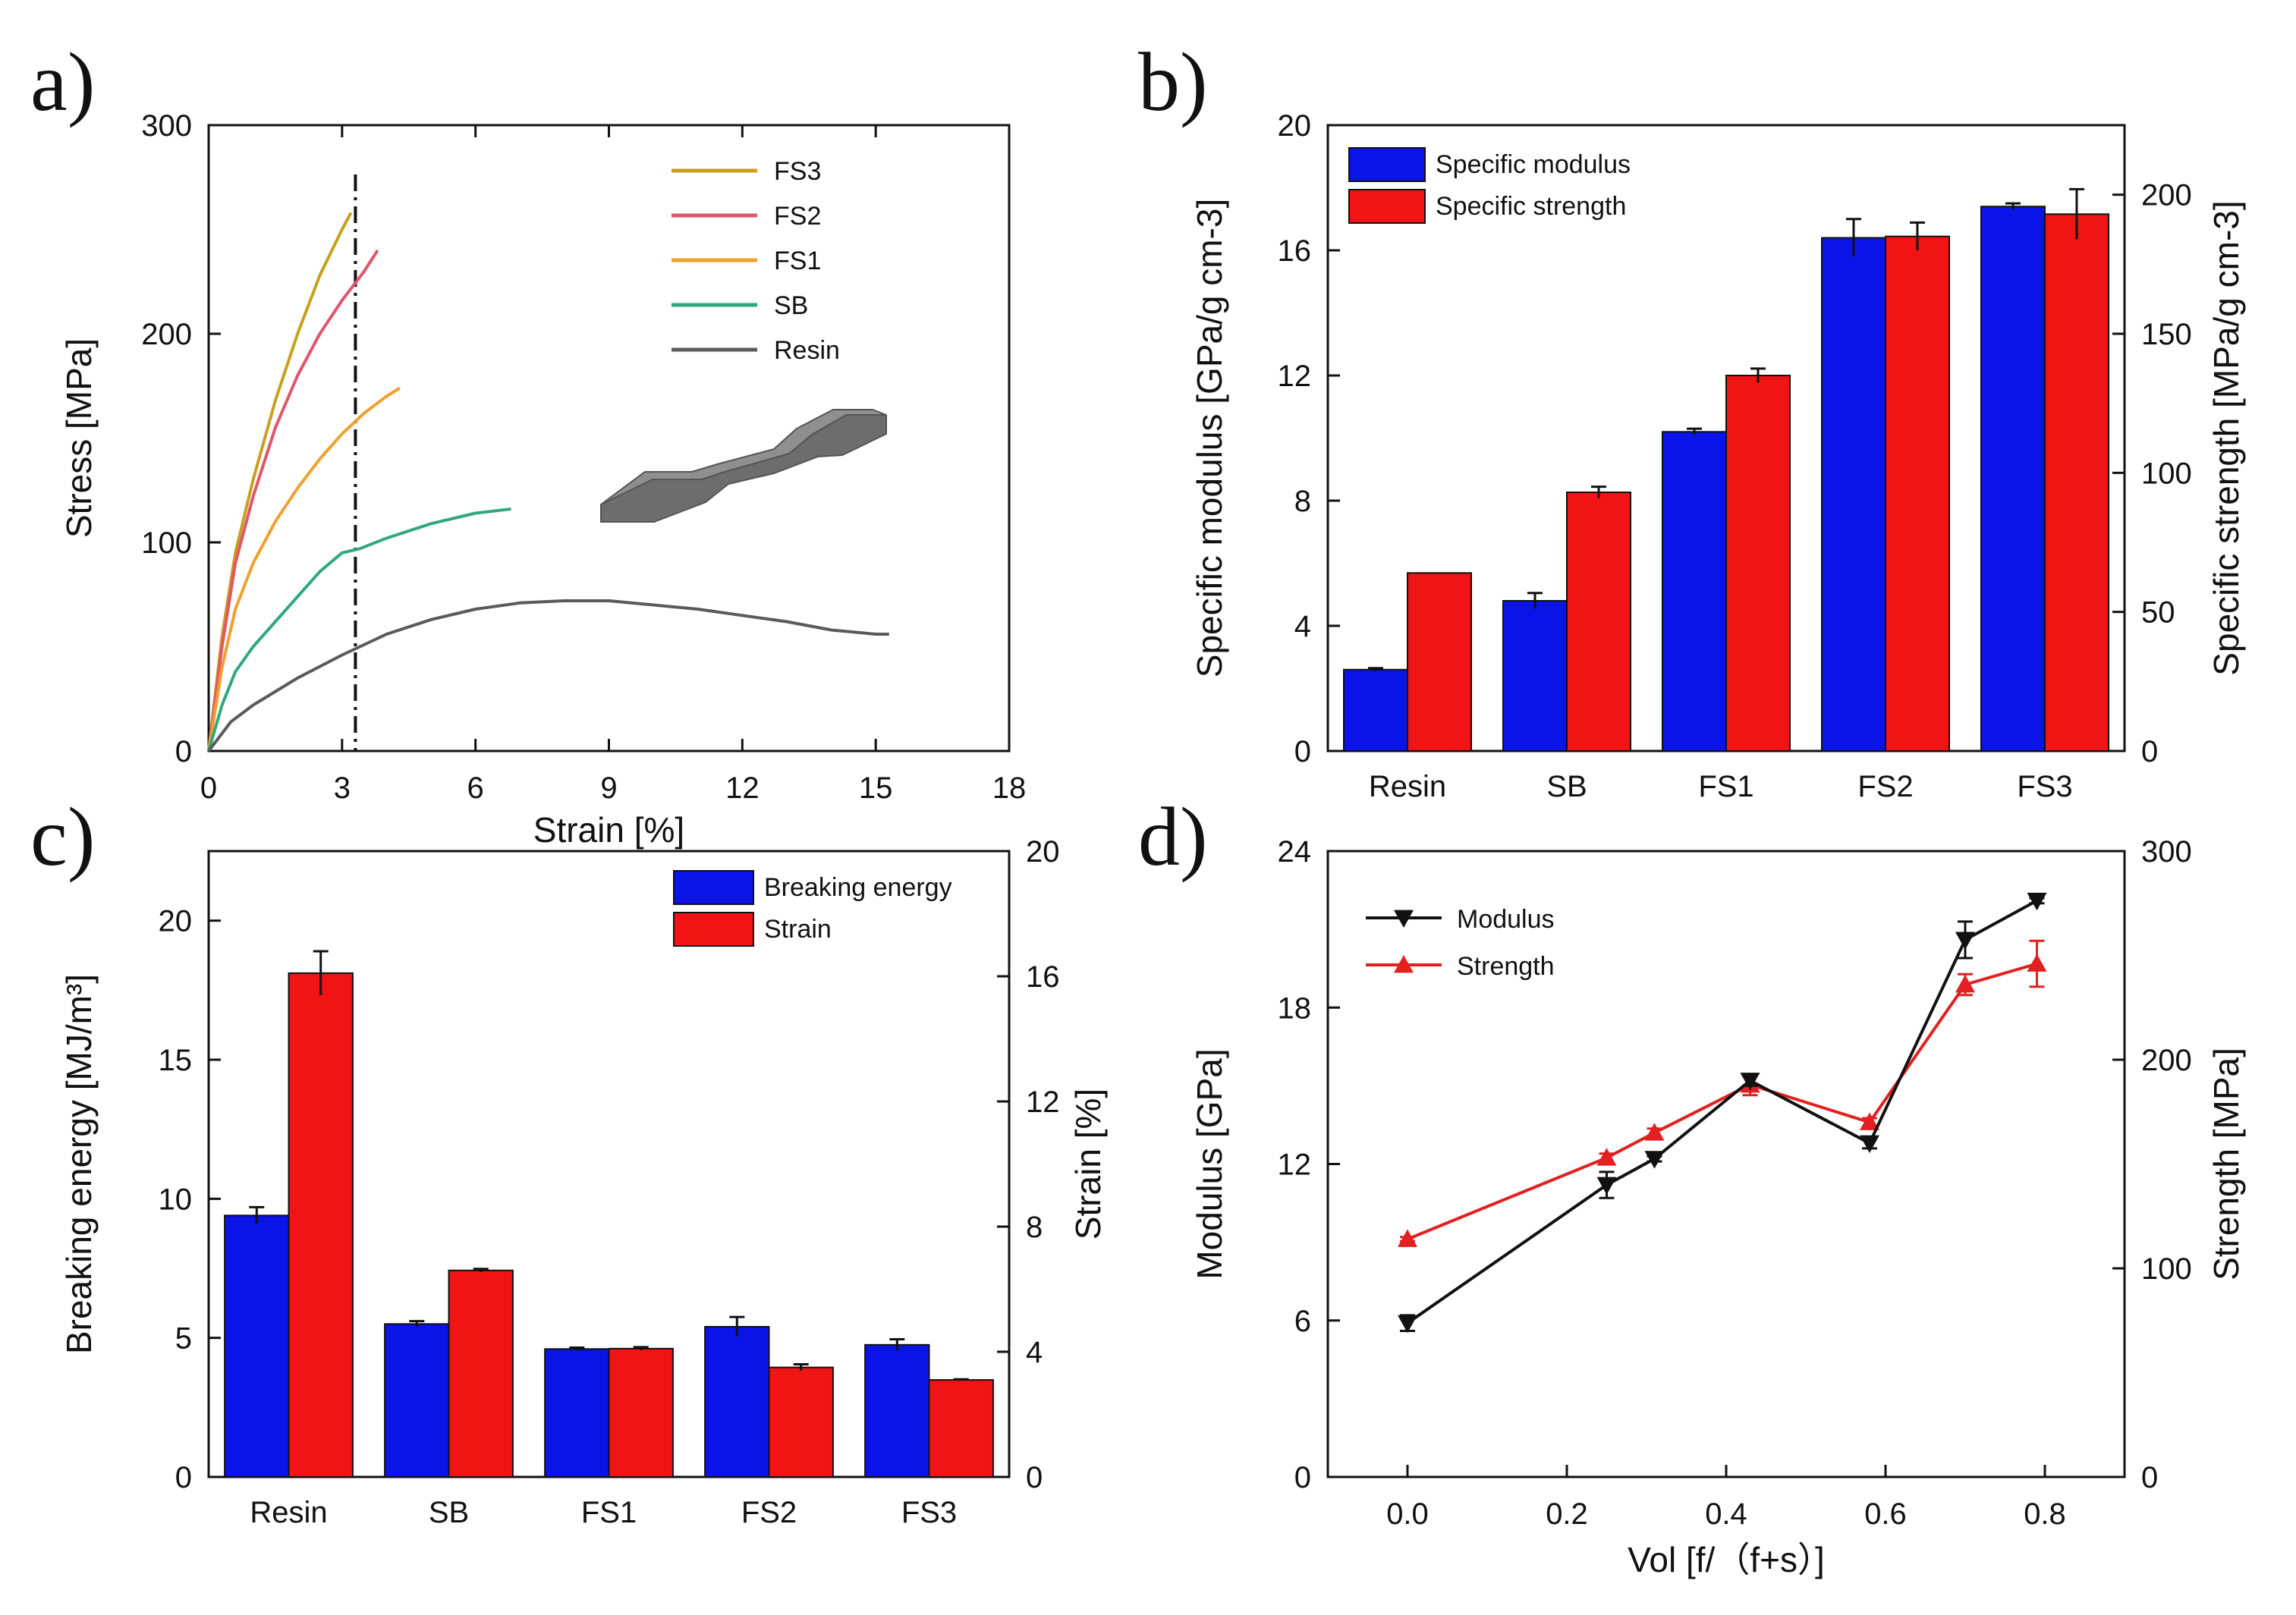  What do you see at coordinates (1043, 852) in the screenshot?
I see `y2-tick-label: 20` at bounding box center [1043, 852].